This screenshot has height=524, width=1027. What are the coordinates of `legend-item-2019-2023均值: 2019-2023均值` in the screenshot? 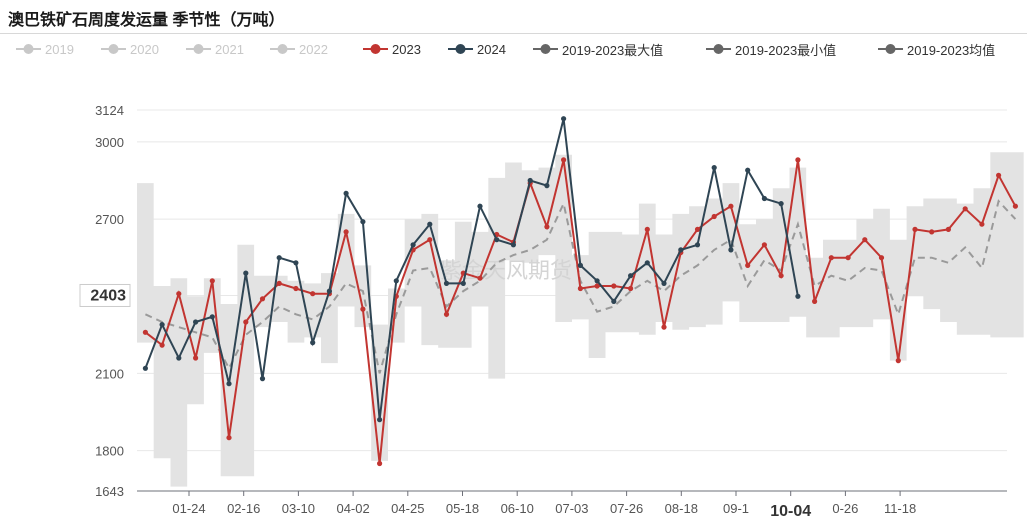 It's located at (936, 49).